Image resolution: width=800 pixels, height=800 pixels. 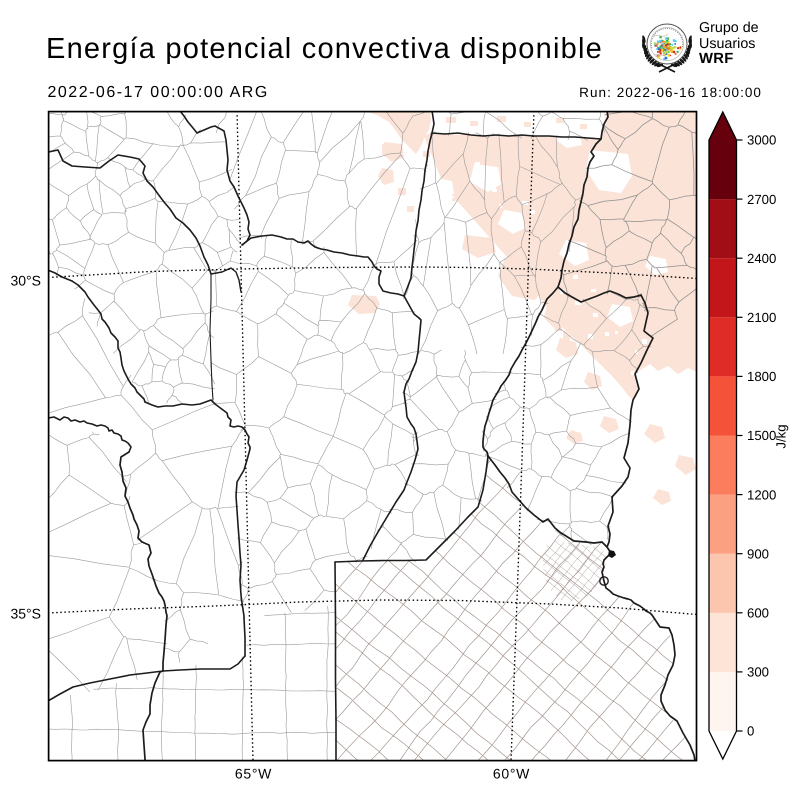 What do you see at coordinates (781, 436) in the screenshot?
I see `svg-text: J/kg` at bounding box center [781, 436].